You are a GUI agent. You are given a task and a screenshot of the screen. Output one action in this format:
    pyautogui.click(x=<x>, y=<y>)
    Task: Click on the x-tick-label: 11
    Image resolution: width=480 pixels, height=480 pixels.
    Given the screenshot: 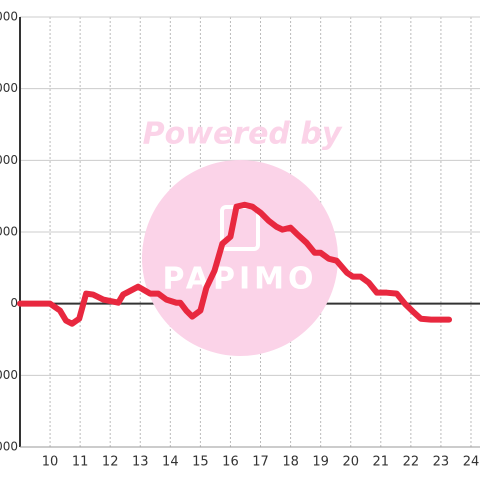 What is the action you would take?
    pyautogui.click(x=80, y=462)
    